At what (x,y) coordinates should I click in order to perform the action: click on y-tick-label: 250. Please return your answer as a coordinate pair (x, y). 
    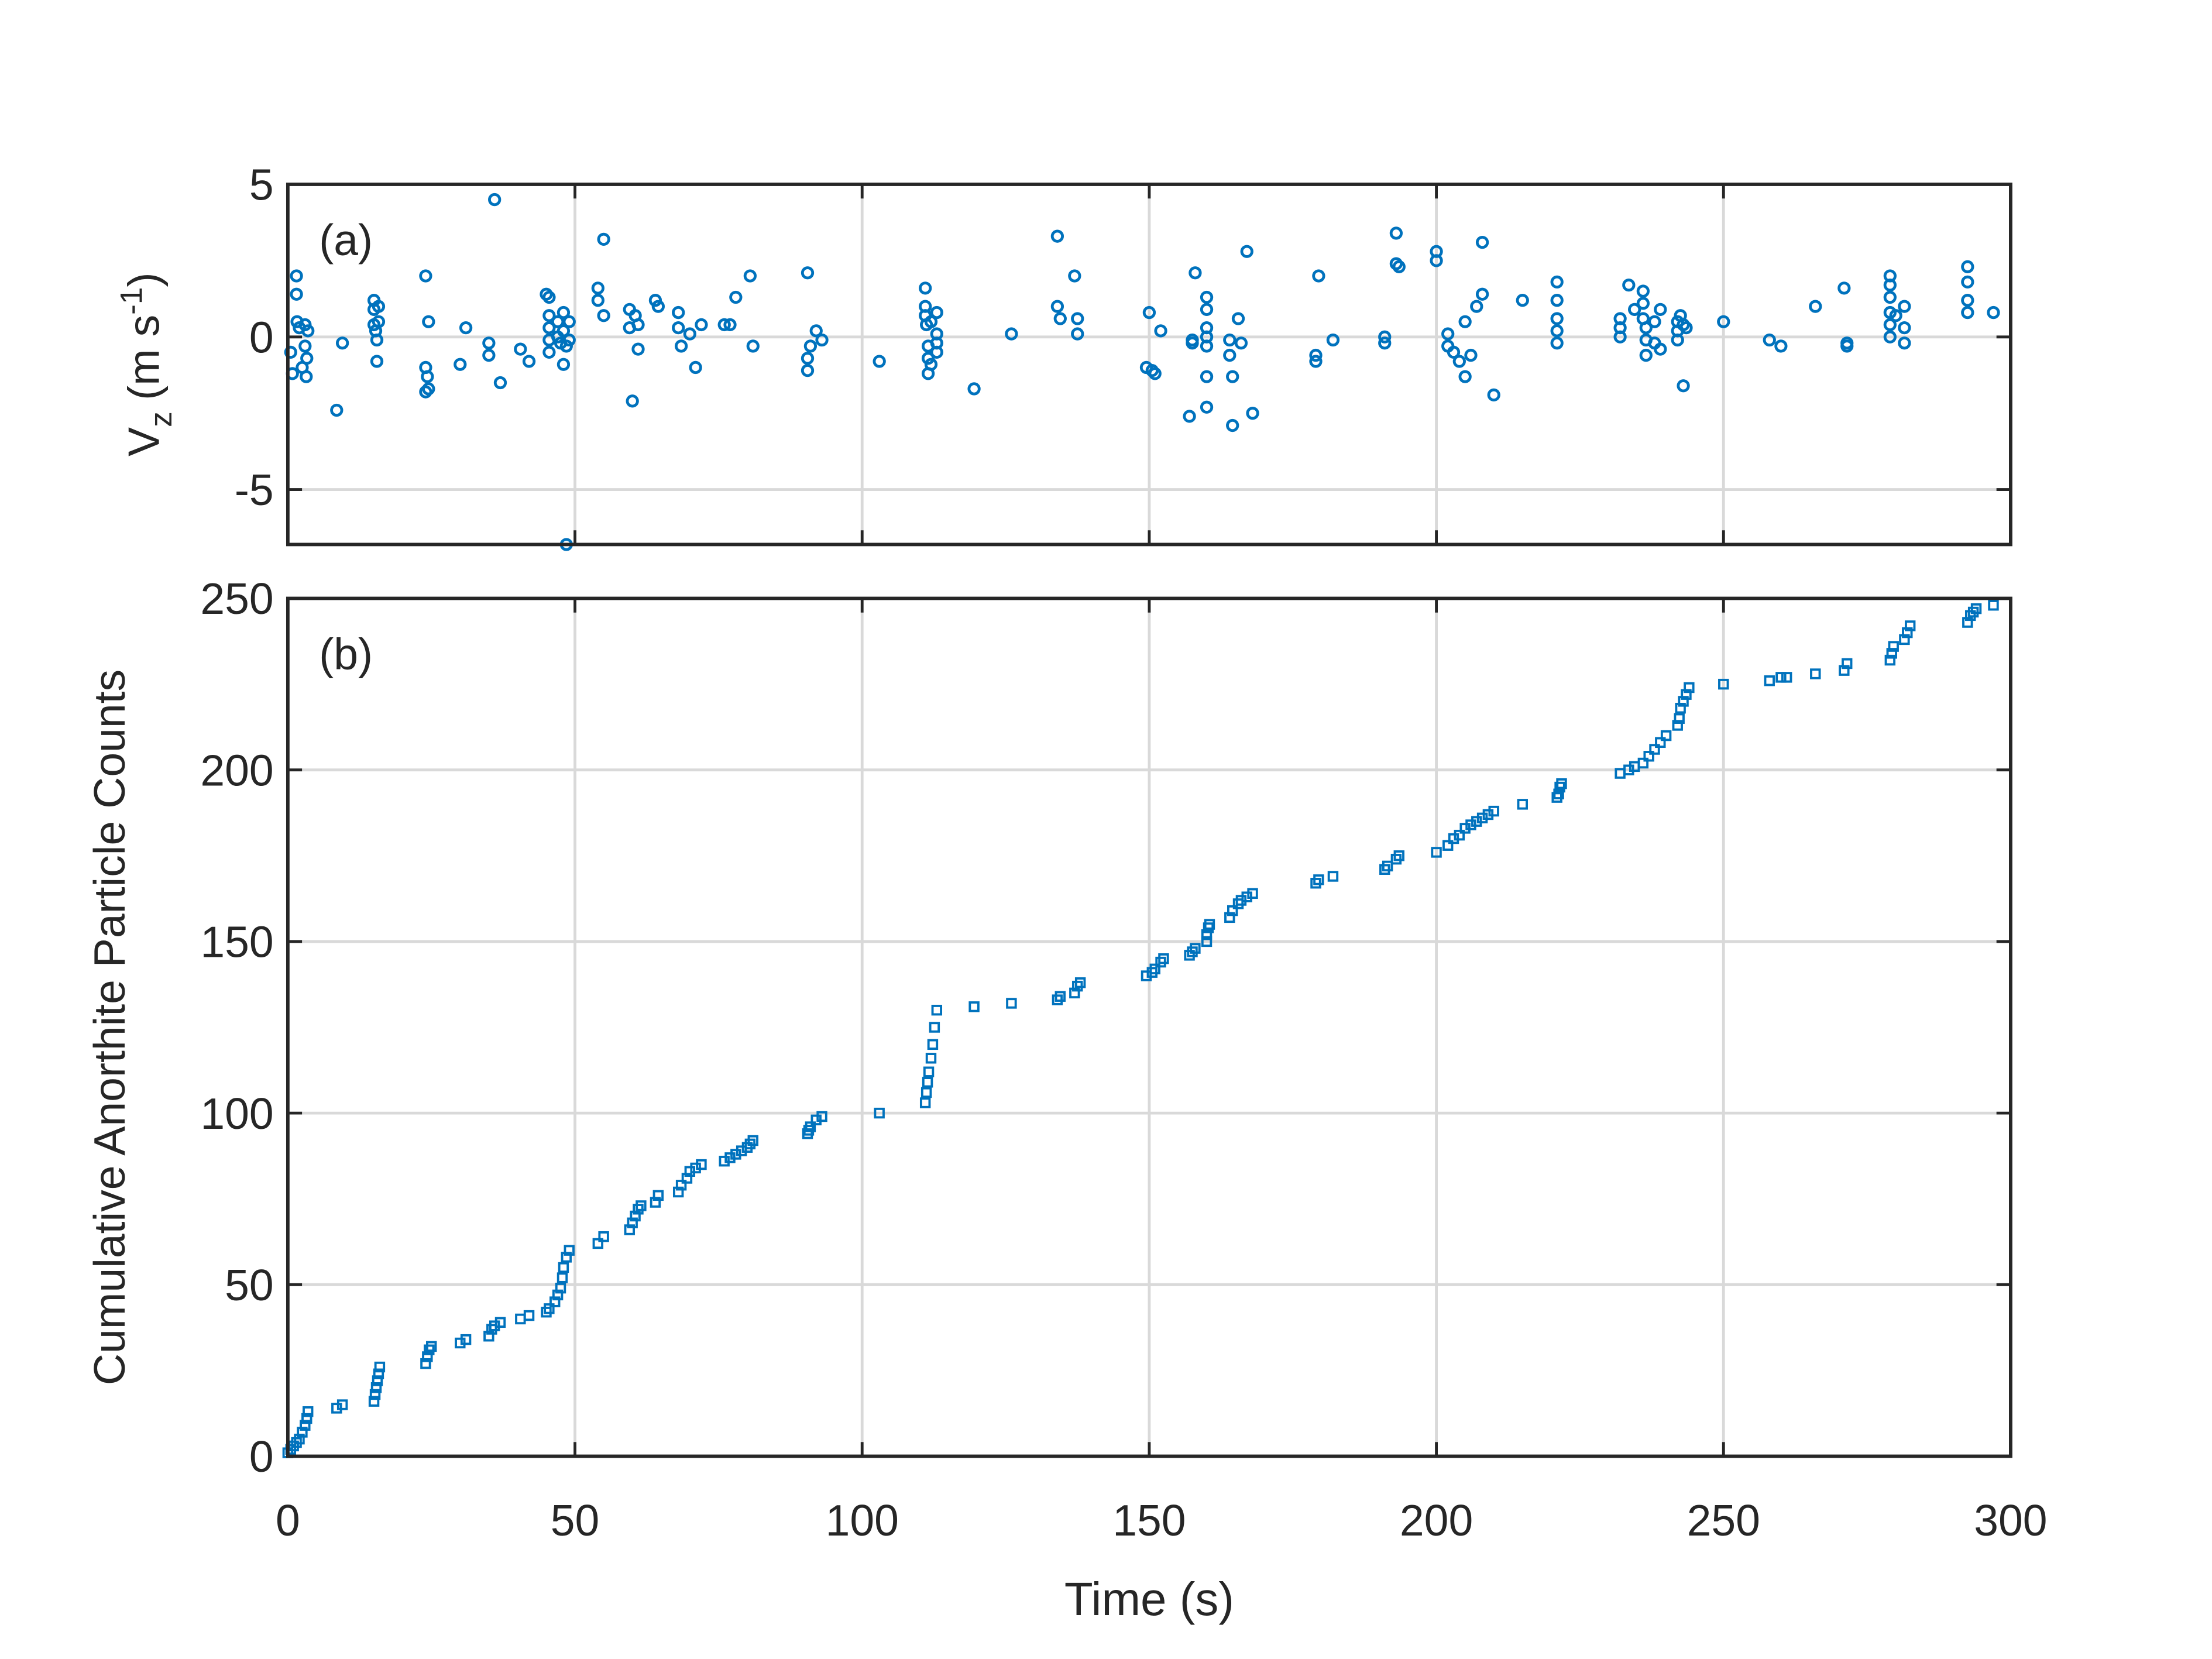
    Looking at the image, I should click on (236, 598).